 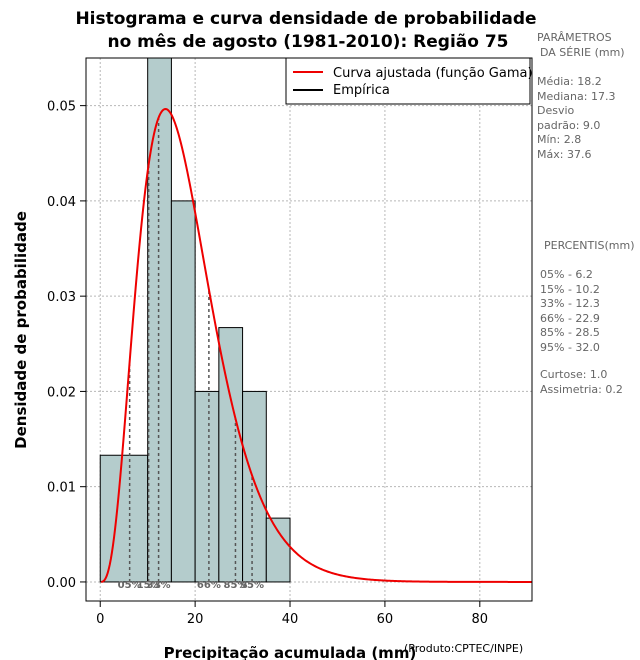 I want to click on percentil-item: 95% - 32.0, so click(x=570, y=347).